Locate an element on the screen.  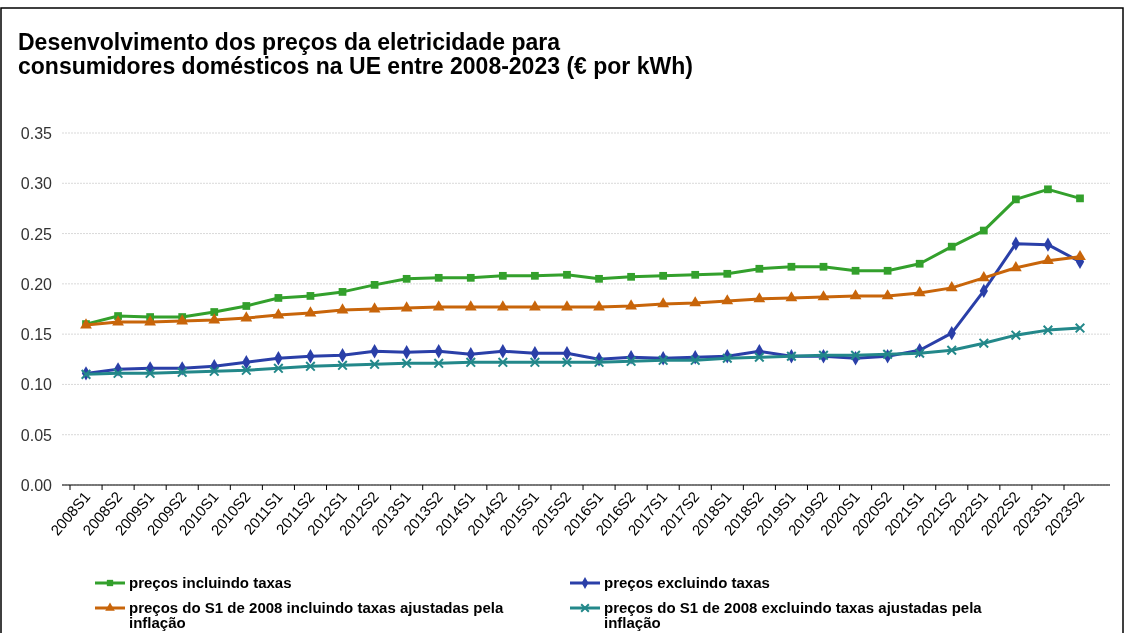
legend-label: preços incluindo taxas is located at coordinates (210, 582).